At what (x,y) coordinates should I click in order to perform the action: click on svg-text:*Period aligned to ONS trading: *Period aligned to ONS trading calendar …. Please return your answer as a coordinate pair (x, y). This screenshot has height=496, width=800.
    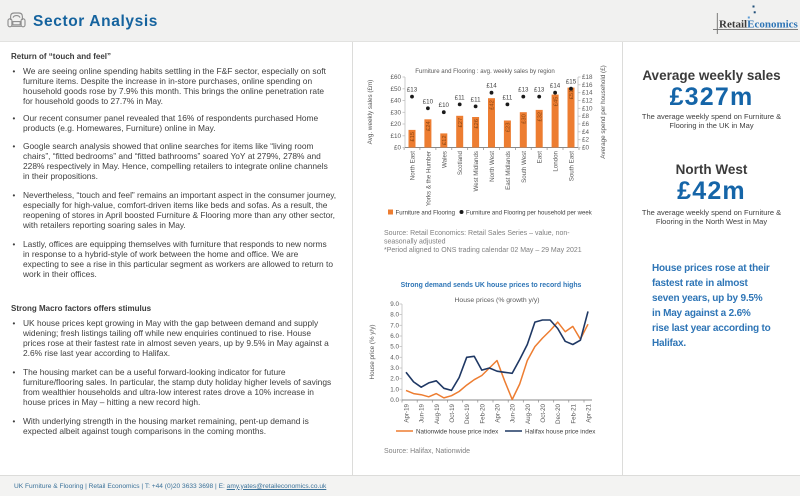
    Looking at the image, I should click on (483, 250).